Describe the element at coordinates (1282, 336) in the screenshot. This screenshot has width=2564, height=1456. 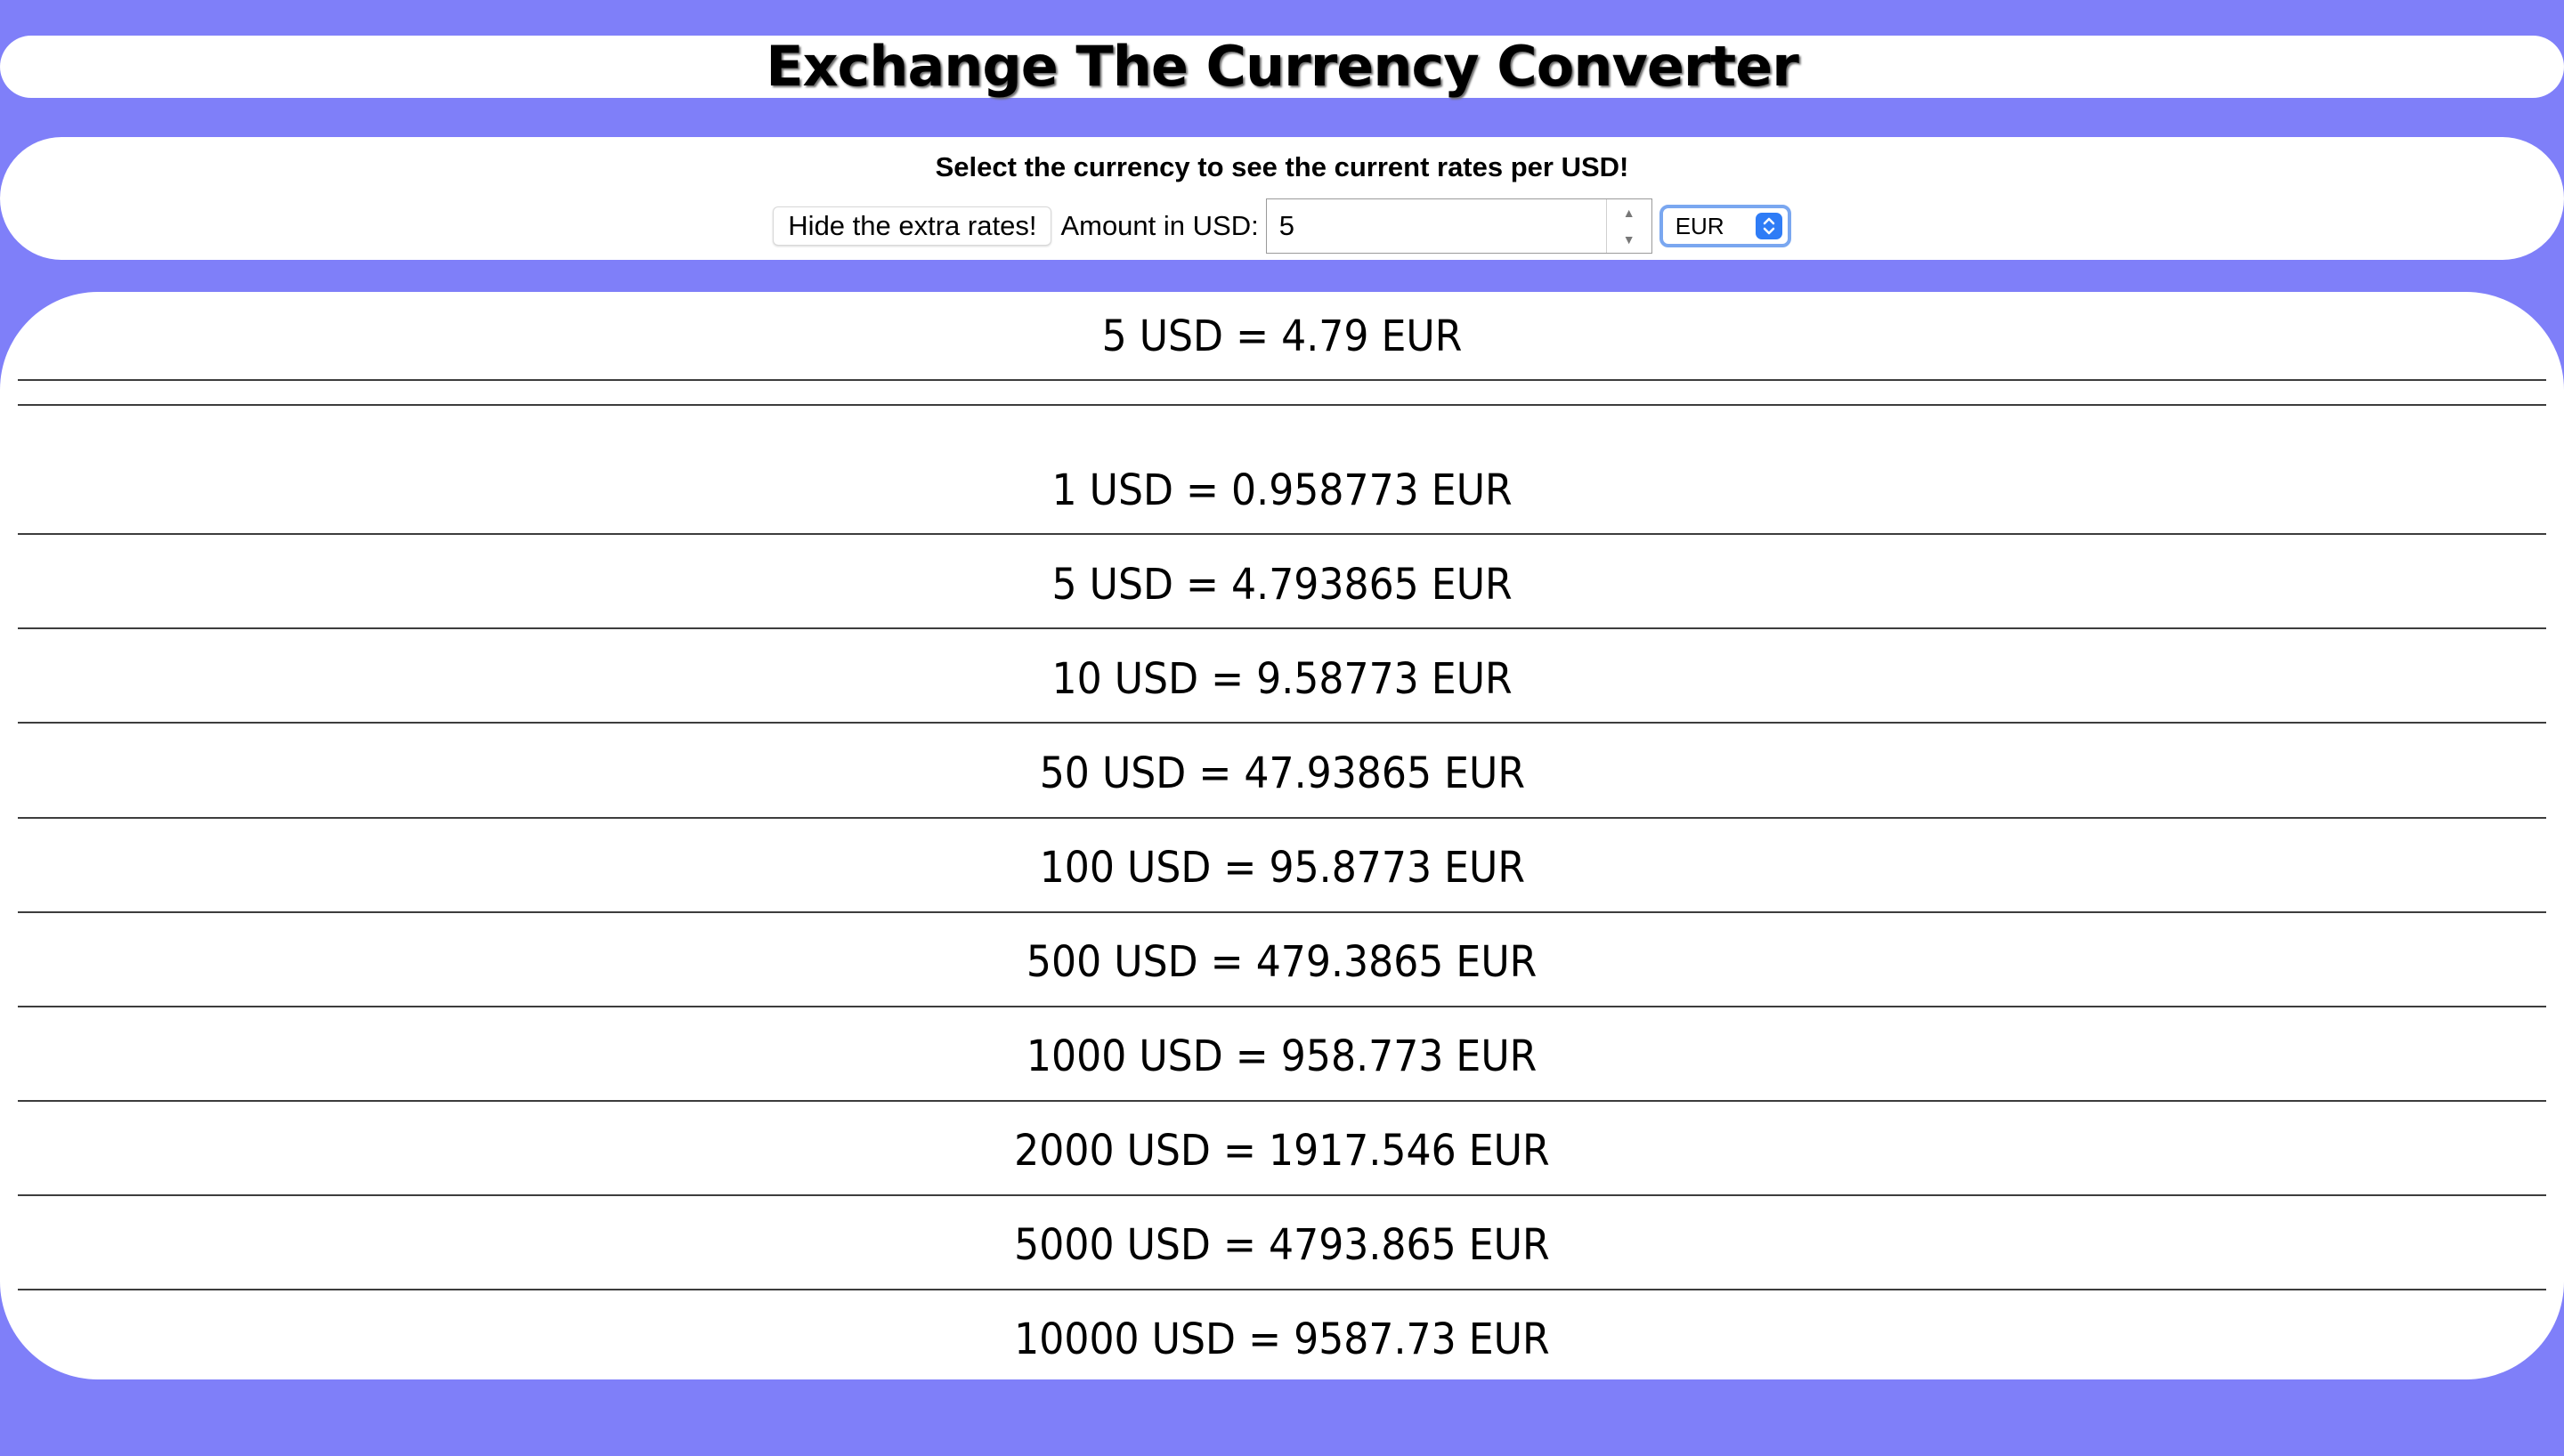
I see `main-conversion-result: 5 USD = 4.79 EUR` at that location.